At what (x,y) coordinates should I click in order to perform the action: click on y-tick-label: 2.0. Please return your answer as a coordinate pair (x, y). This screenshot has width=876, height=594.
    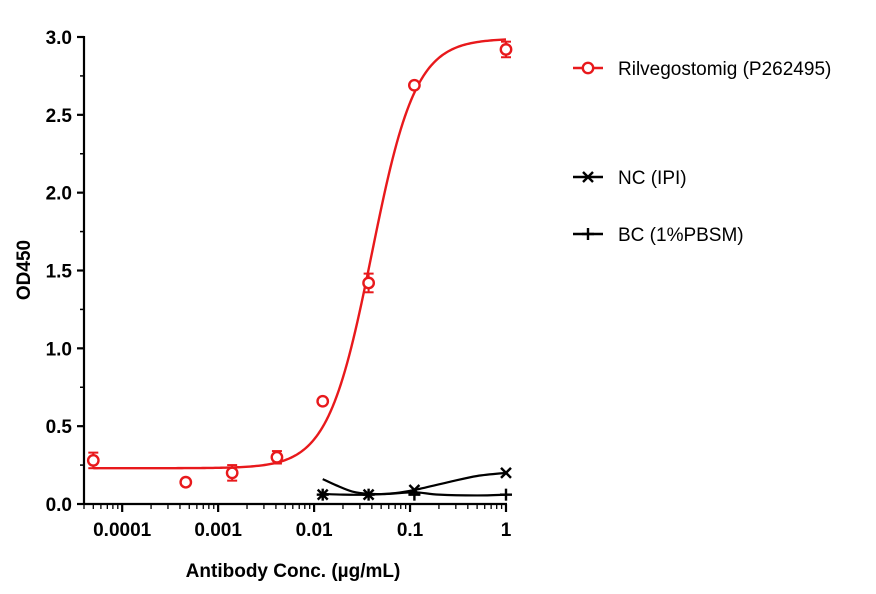
    Looking at the image, I should click on (59, 194).